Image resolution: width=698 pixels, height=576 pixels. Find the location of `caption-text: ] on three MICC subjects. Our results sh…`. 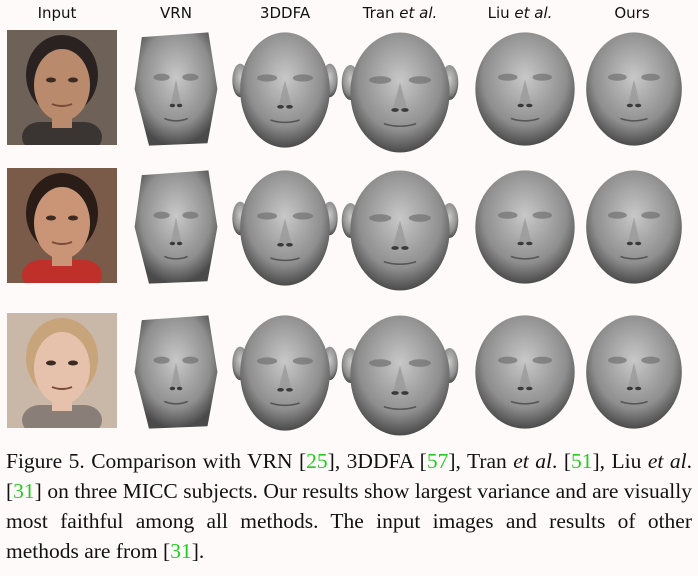

caption-text: ] on three MICC subjects. Our results sh… is located at coordinates (349, 521).